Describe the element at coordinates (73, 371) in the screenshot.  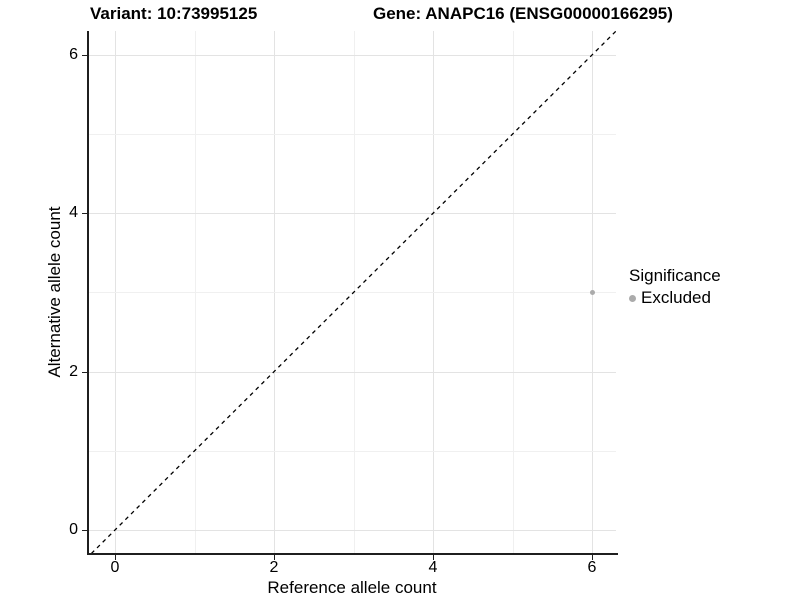
I see `y-tick-label: 2` at that location.